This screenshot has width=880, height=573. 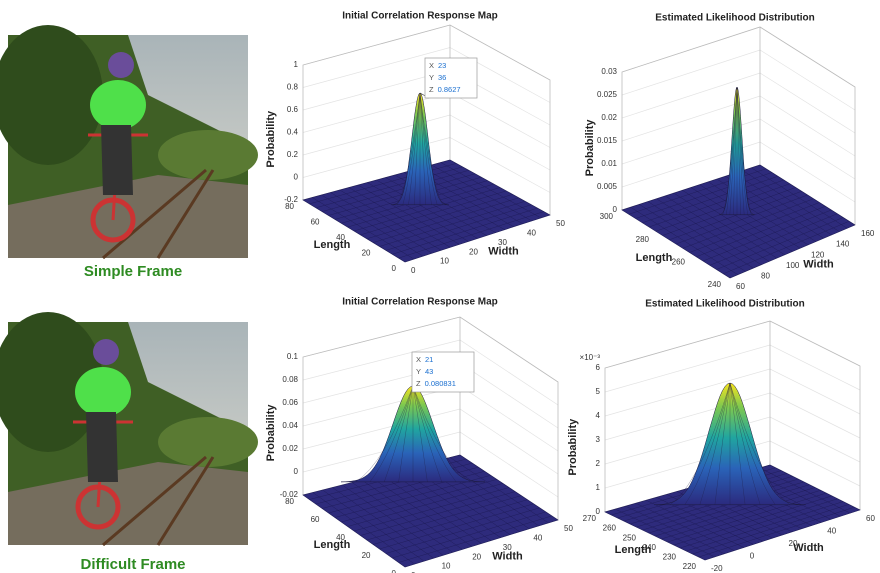 What do you see at coordinates (740, 286) in the screenshot?
I see `y-tick-label: 60` at bounding box center [740, 286].